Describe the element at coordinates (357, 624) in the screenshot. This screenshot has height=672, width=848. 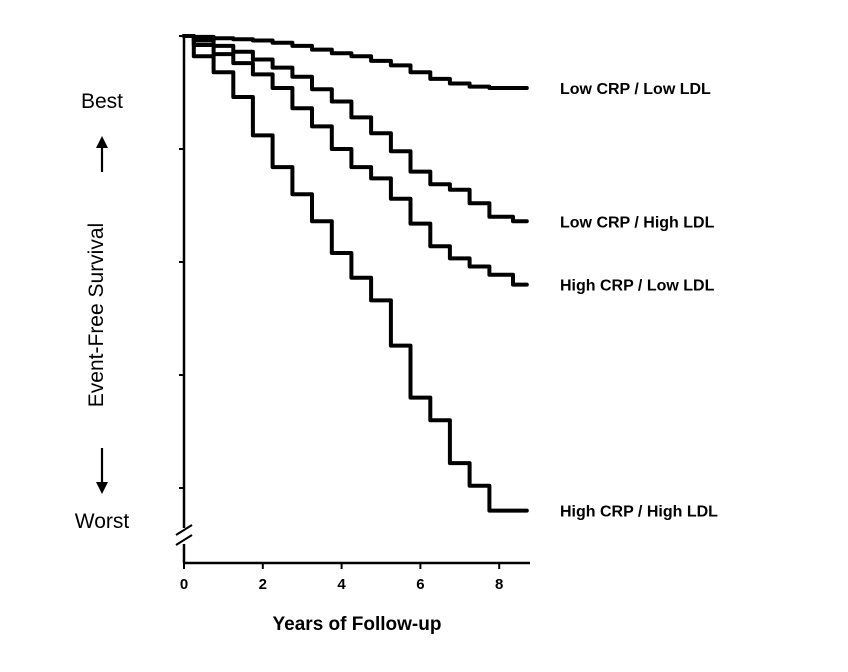
I see `x-axis-label: Years of Follow-up` at that location.